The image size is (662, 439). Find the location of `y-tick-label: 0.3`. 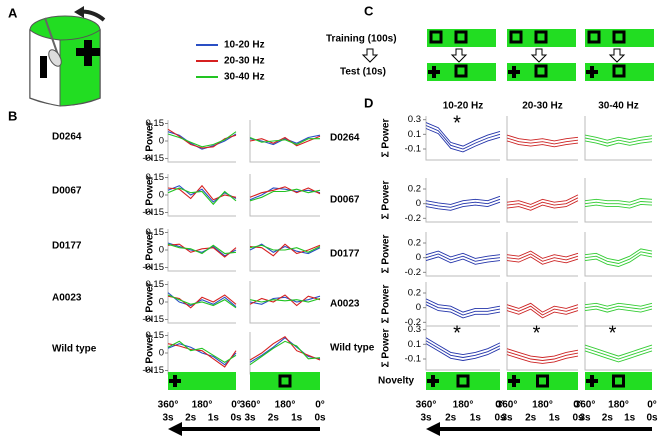

y-tick-label: 0.3 is located at coordinates (414, 329).